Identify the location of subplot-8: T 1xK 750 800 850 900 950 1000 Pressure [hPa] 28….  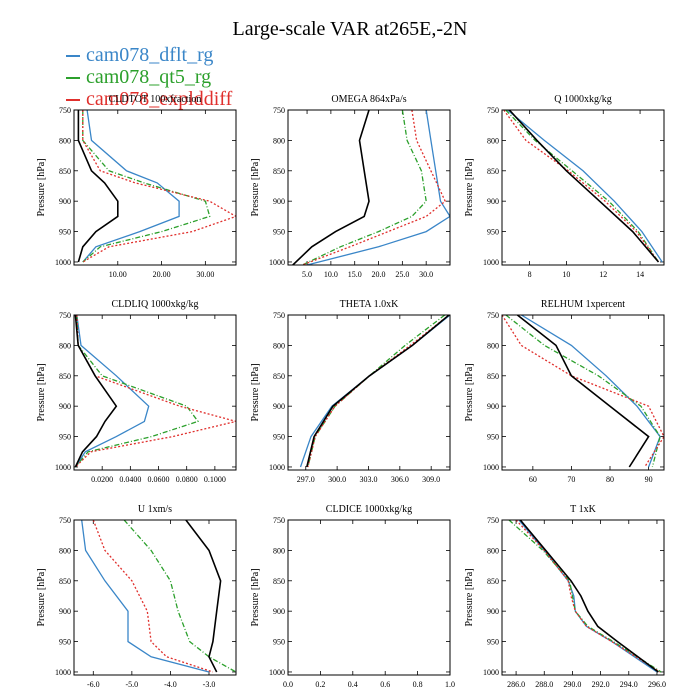
(565, 596).